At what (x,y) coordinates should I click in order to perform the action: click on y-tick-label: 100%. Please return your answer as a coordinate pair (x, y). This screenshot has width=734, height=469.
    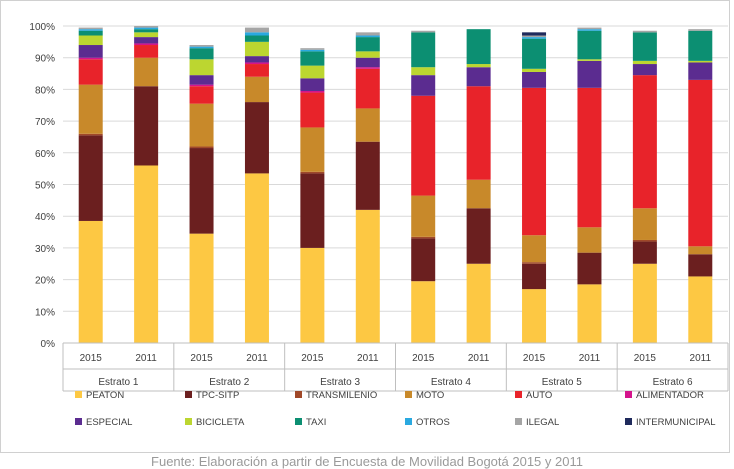
    Looking at the image, I should click on (42, 27).